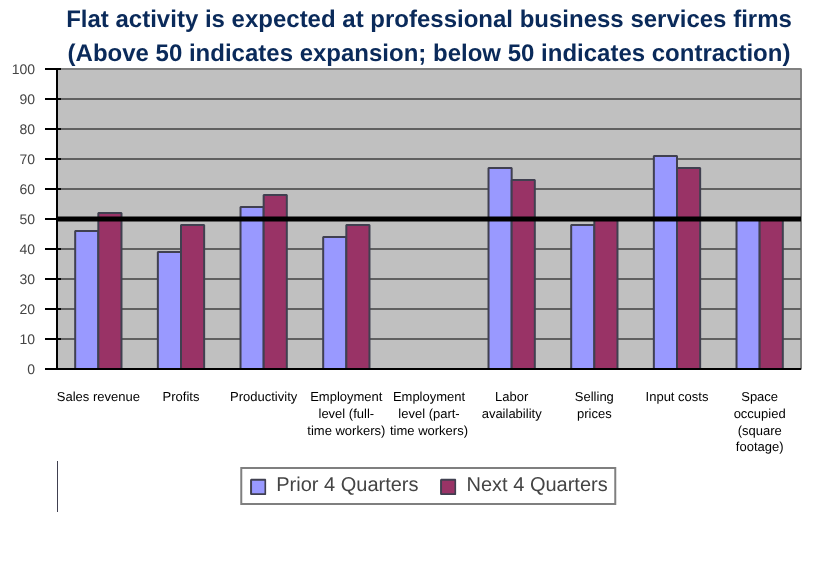  Describe the element at coordinates (429, 19) in the screenshot. I see `chart-title: Flat activity is expected at professional business services firms` at that location.